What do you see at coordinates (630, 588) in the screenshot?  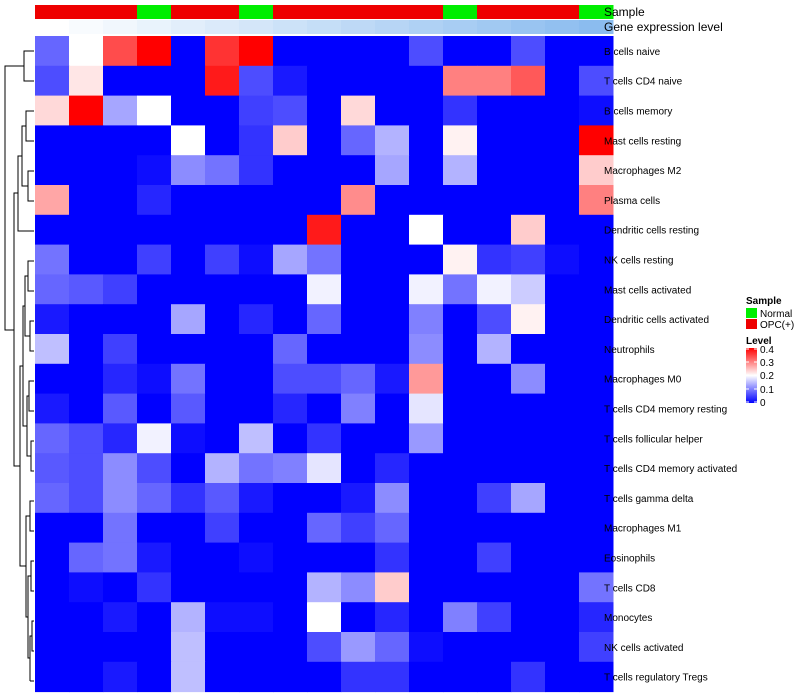 I see `row-label: T cells CD8` at bounding box center [630, 588].